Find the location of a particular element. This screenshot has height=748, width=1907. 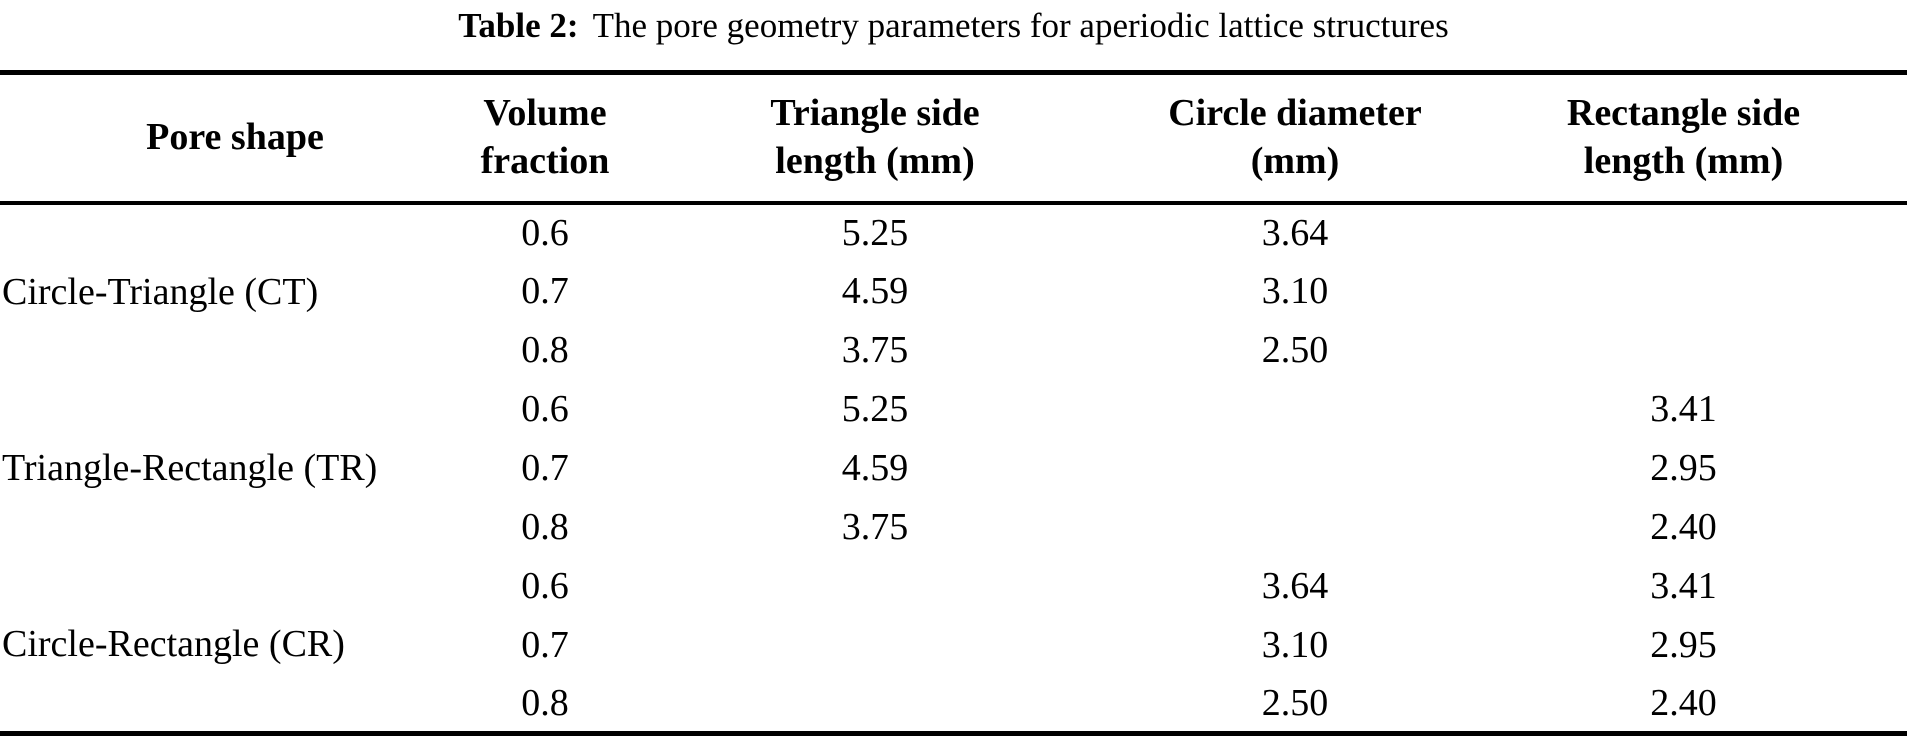

header-triangle-side-line1: Triangle side is located at coordinates (875, 112).